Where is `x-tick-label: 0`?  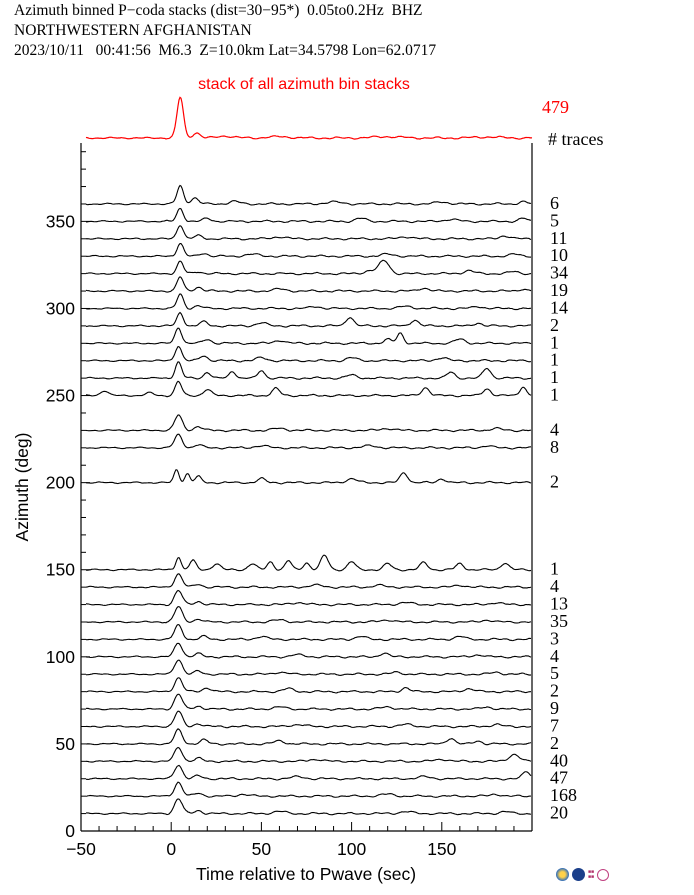
x-tick-label: 0 is located at coordinates (171, 849).